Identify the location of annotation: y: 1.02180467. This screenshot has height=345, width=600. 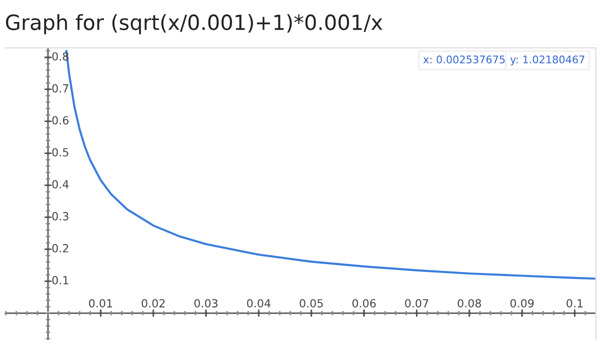
(547, 61).